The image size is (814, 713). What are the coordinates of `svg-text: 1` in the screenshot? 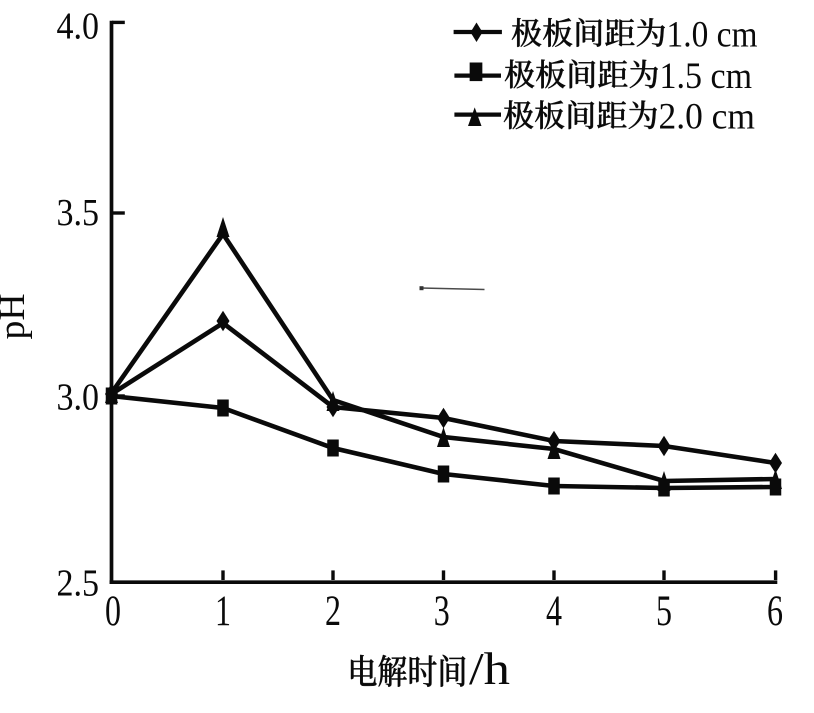 It's located at (223, 611).